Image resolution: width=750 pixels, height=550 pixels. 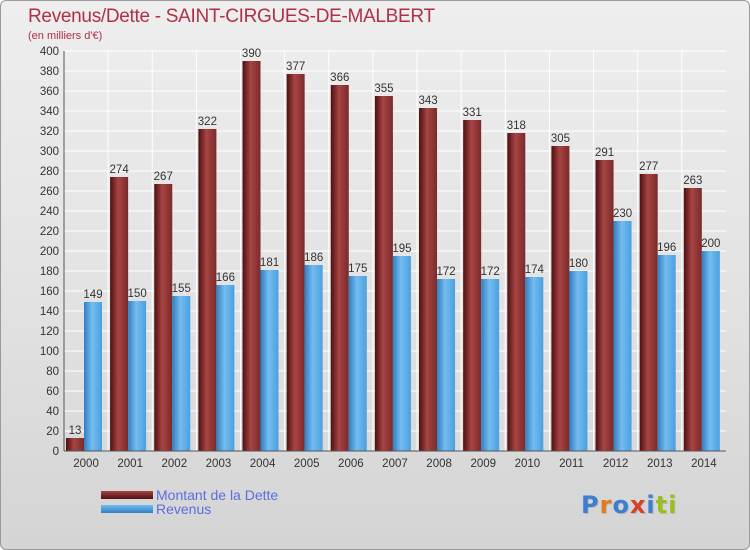 I want to click on y-tick-label: 260, so click(x=49, y=192).